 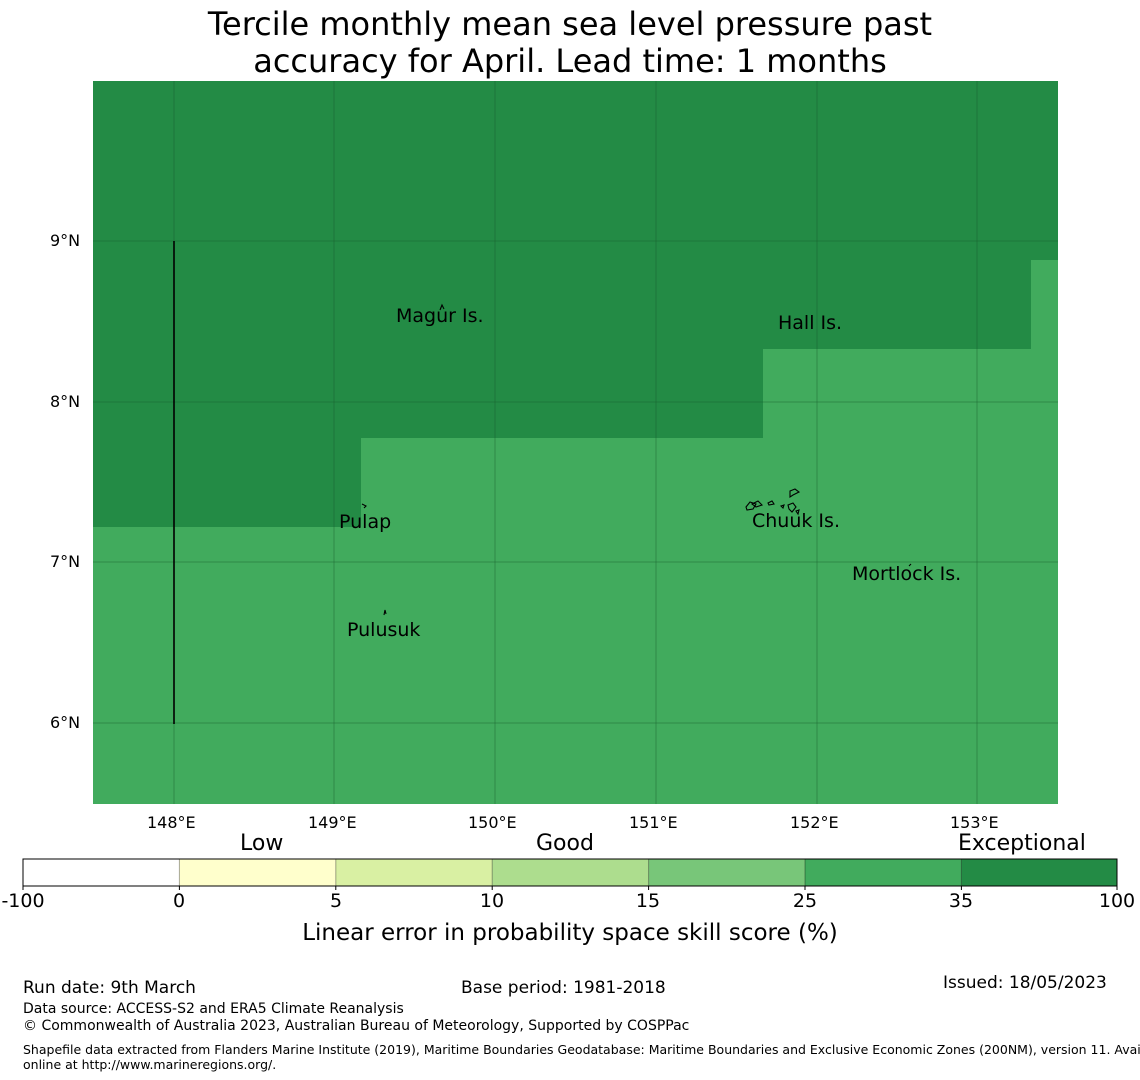 I want to click on lon-tick-label: 149°E, so click(x=332, y=822).